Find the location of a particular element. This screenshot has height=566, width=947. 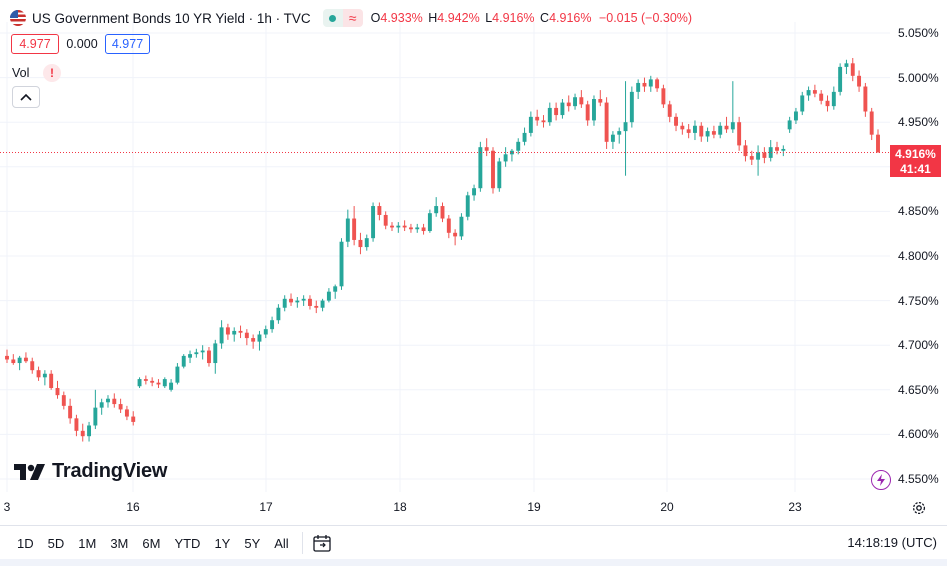

range-button-6m: 6M is located at coordinates (151, 543).